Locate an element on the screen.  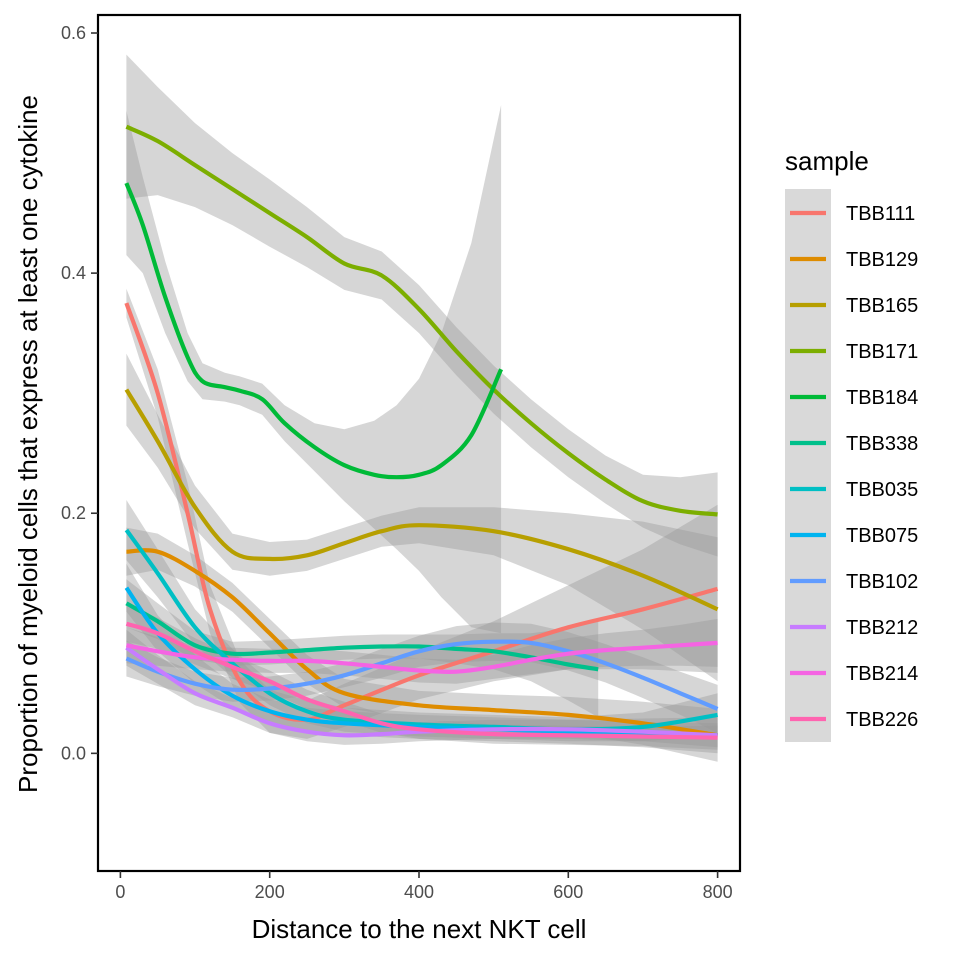
legend-label-TBB171: TBB171 is located at coordinates (882, 352).